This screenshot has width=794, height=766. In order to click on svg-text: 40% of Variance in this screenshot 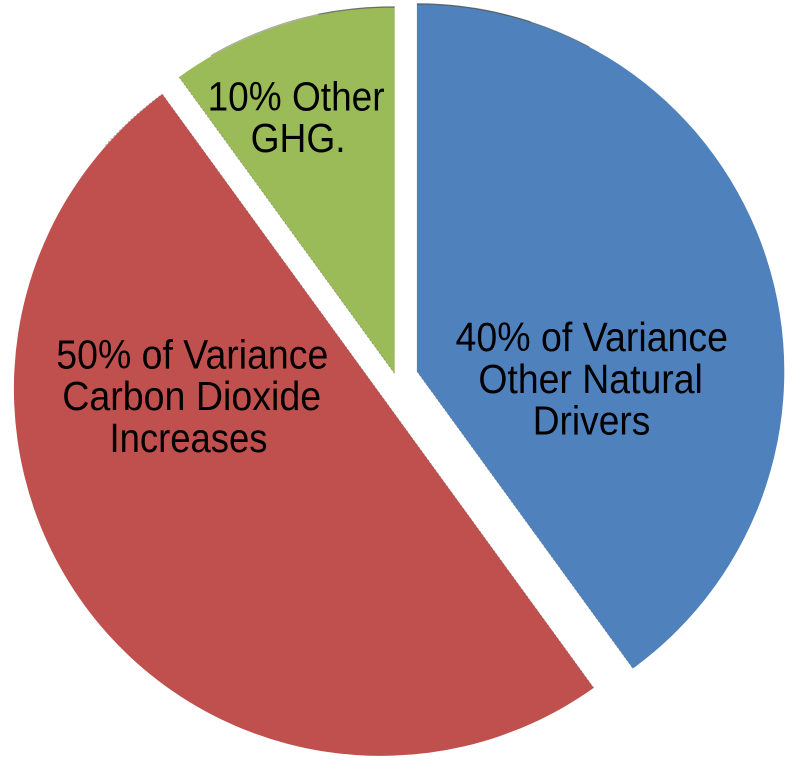, I will do `click(592, 337)`.